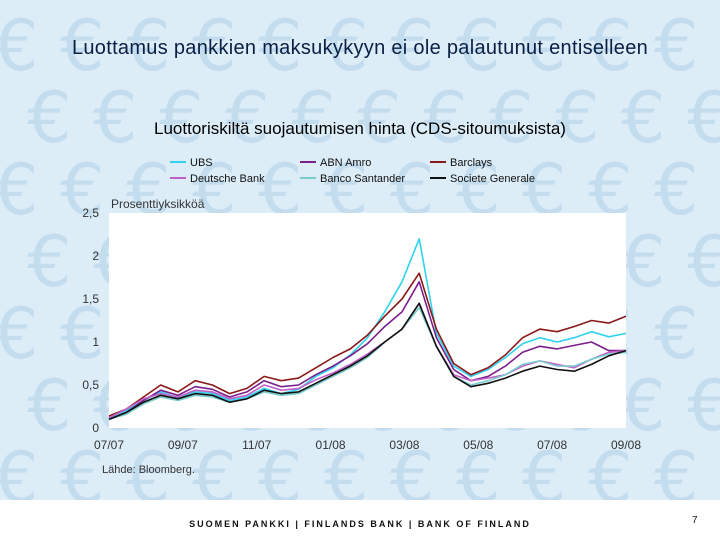  What do you see at coordinates (227, 179) in the screenshot?
I see `legend-label: Deutsche Bank` at bounding box center [227, 179].